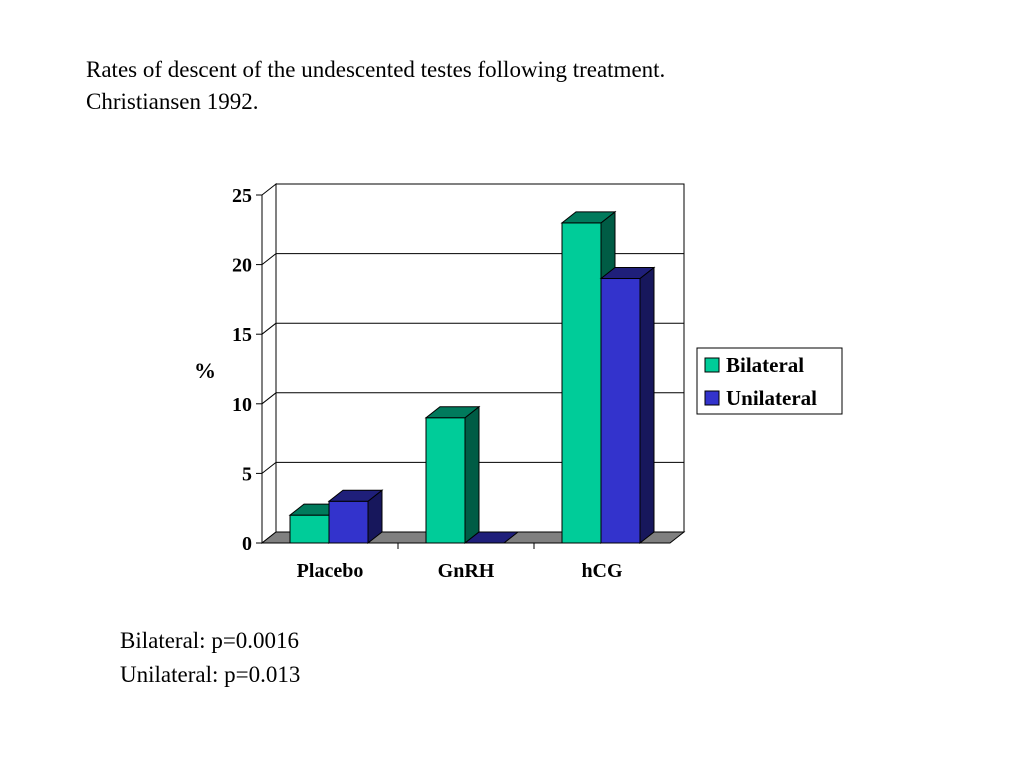 This screenshot has height=768, width=1024. I want to click on bar-unilateral-placebo, so click(355, 517).